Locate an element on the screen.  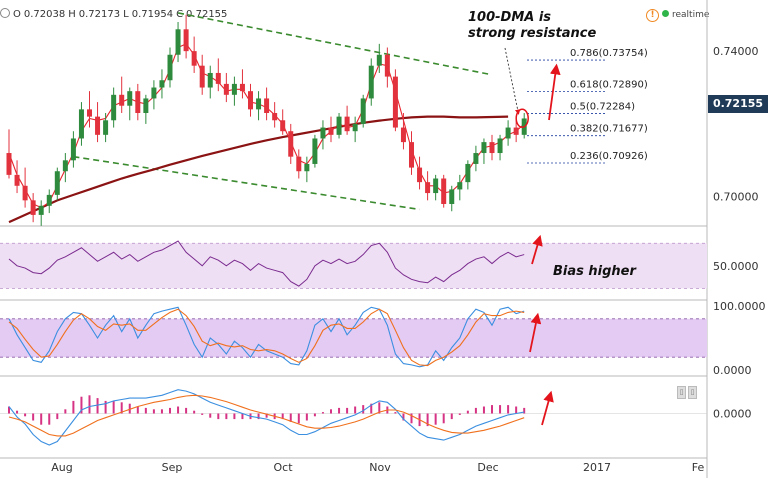
stoch-d-line is located at coordinates (266, 337).